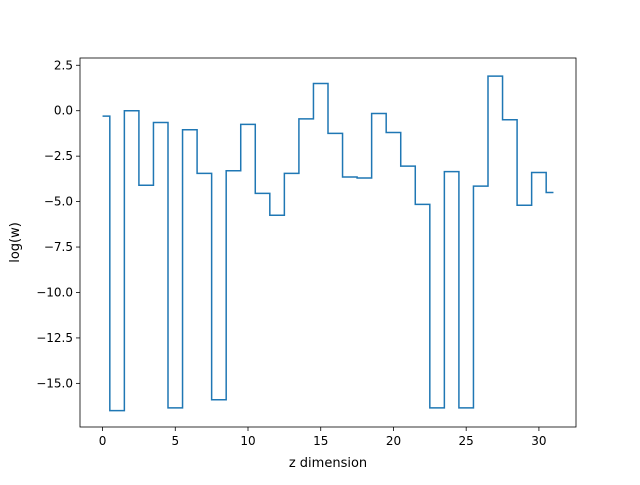 The width and height of the screenshot is (640, 485). What do you see at coordinates (328, 463) in the screenshot?
I see `x-axis-label: z dimension` at bounding box center [328, 463].